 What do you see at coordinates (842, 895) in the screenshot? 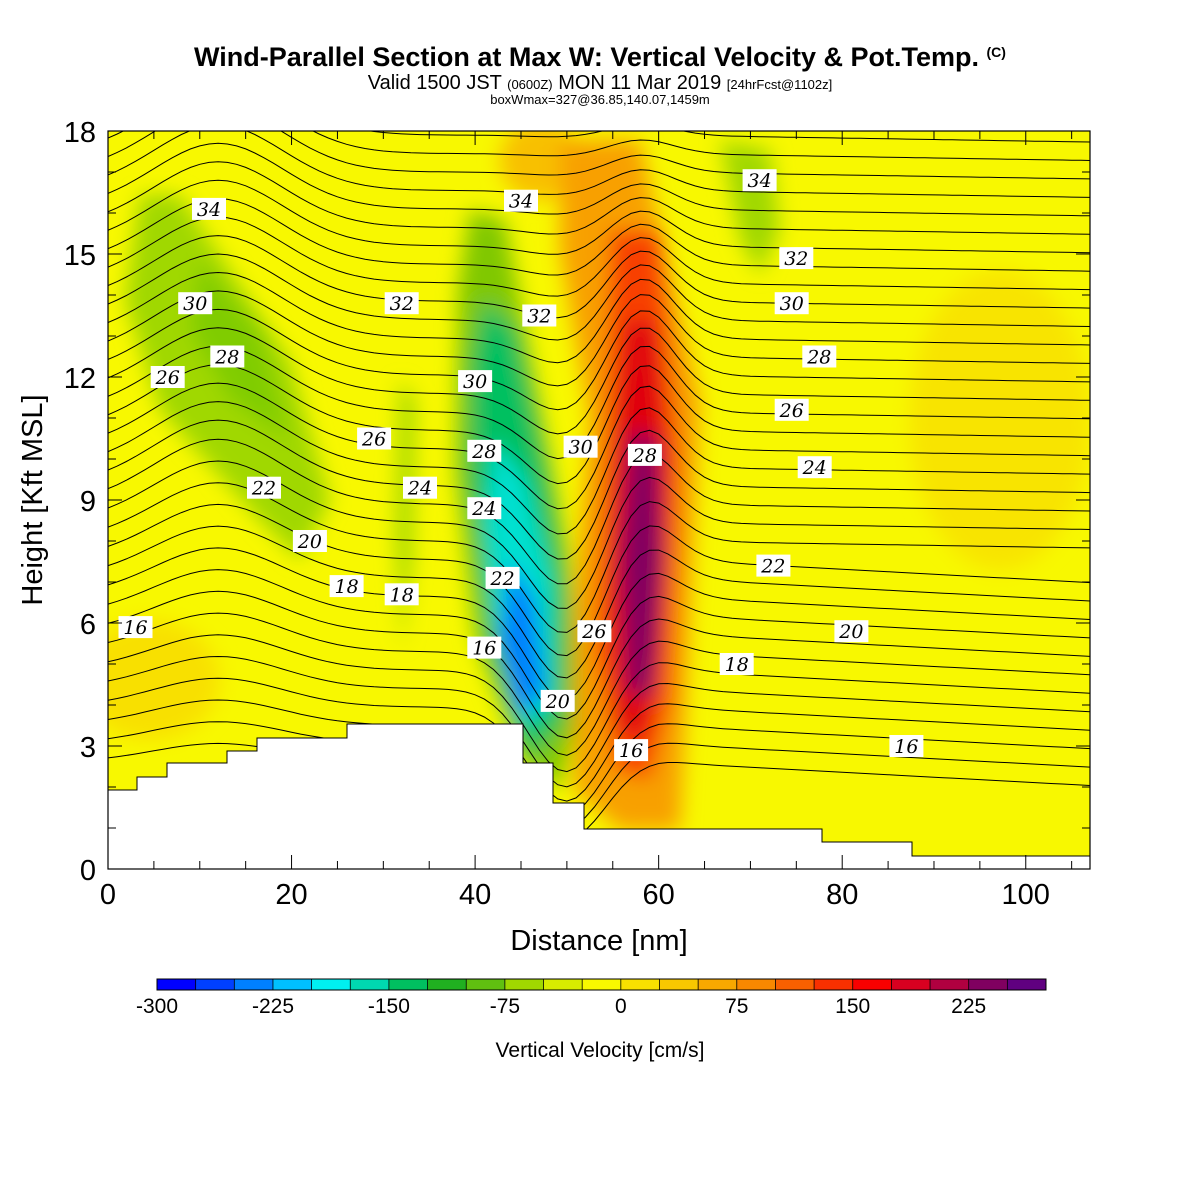
I see `x-tick-label: 80` at bounding box center [842, 895].